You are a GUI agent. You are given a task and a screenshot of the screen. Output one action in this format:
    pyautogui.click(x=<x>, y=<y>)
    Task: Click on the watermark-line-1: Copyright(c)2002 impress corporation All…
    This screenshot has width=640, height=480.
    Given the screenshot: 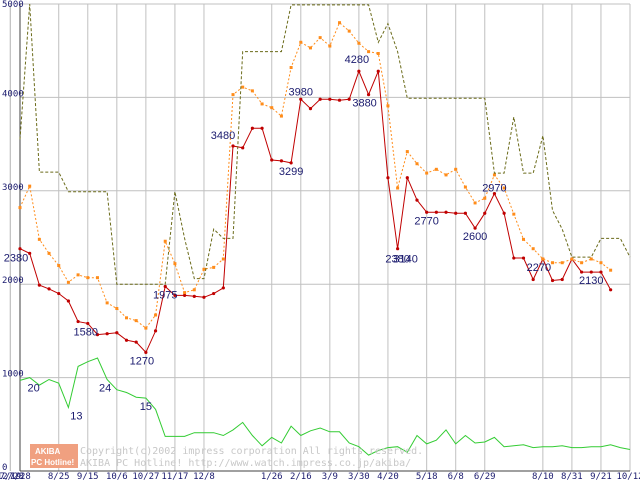 What is the action you would take?
    pyautogui.click(x=251, y=451)
    